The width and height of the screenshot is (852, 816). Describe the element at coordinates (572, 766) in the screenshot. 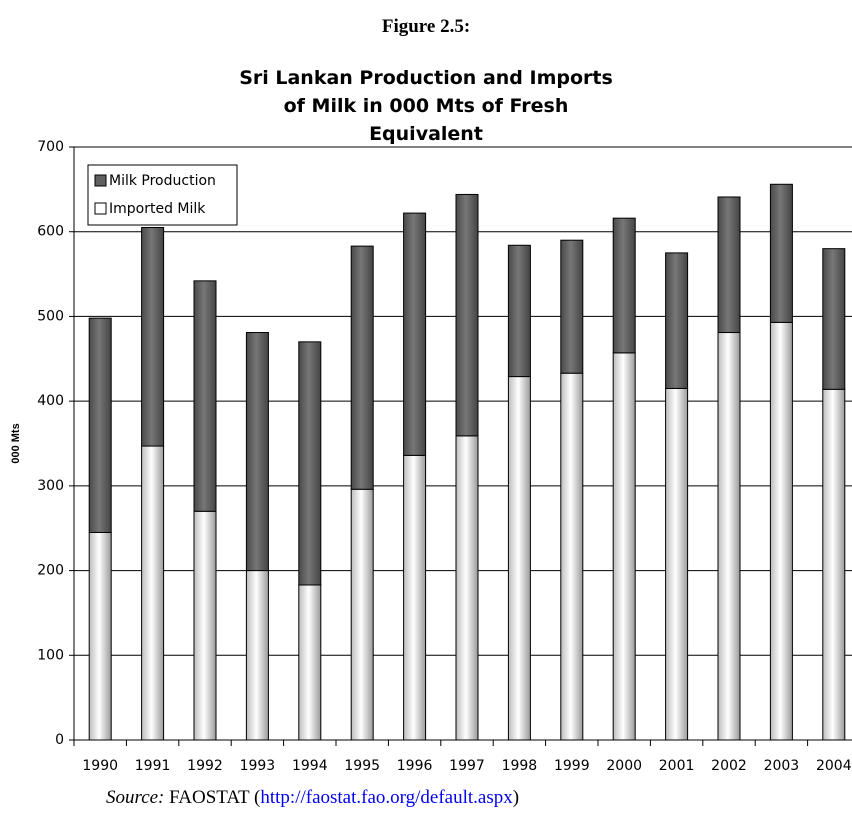

I see `x-tick-label: 1999` at that location.